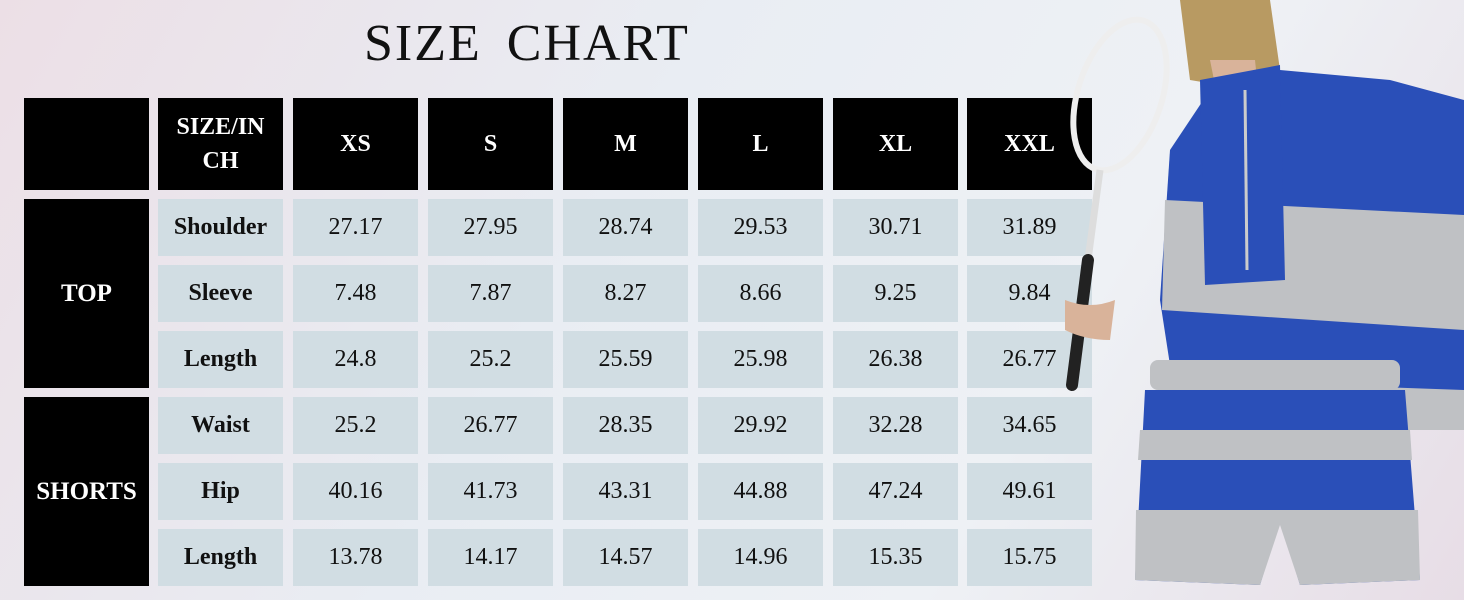 The image size is (1464, 600). What do you see at coordinates (760, 227) in the screenshot?
I see `measurement-value: 29.53` at bounding box center [760, 227].